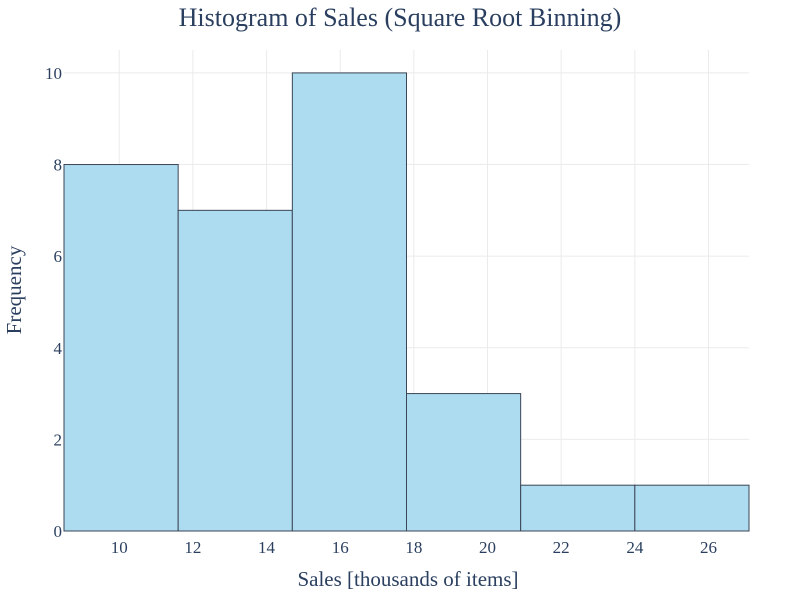  What do you see at coordinates (561, 547) in the screenshot?
I see `x-tick-label: 22` at bounding box center [561, 547].